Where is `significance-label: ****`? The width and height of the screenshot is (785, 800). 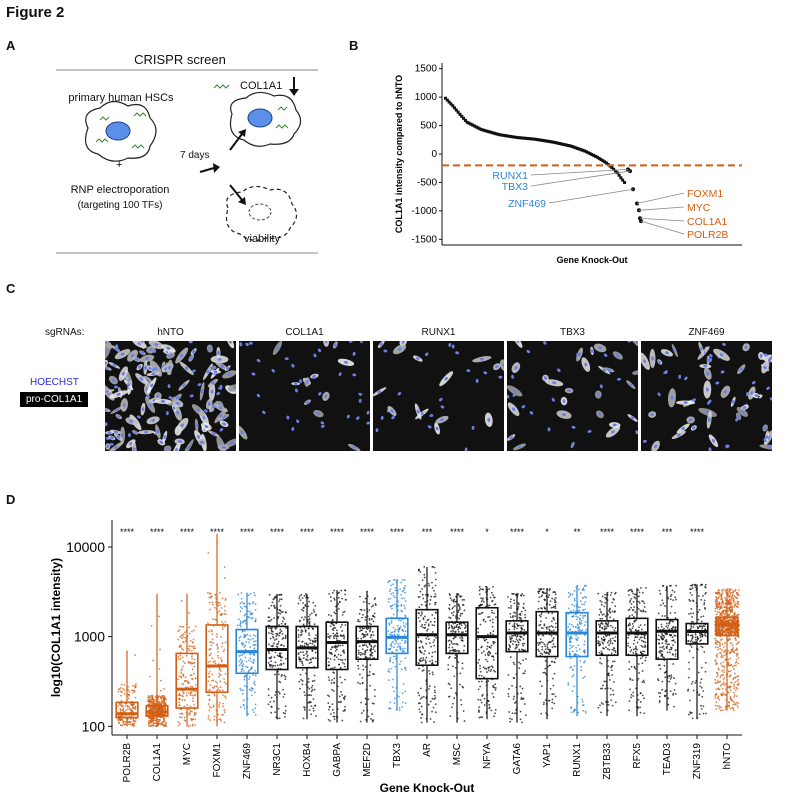
significance-label: **** is located at coordinates (367, 532).